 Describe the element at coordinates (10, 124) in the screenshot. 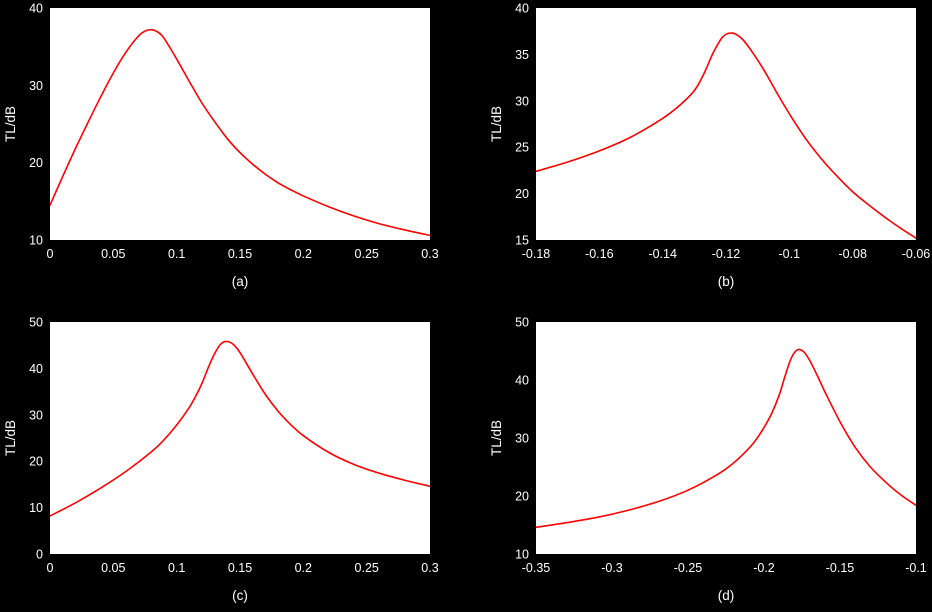

I see `y-axis-label-a: TL/dB` at that location.